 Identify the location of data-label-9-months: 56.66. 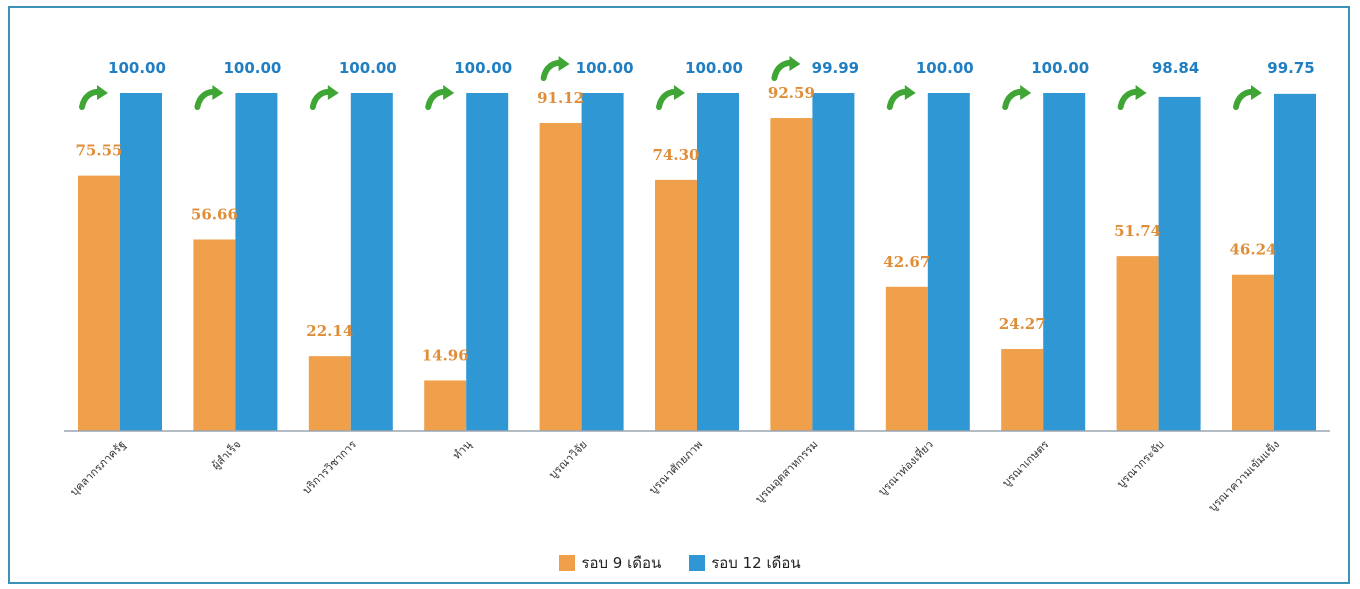
(214, 214).